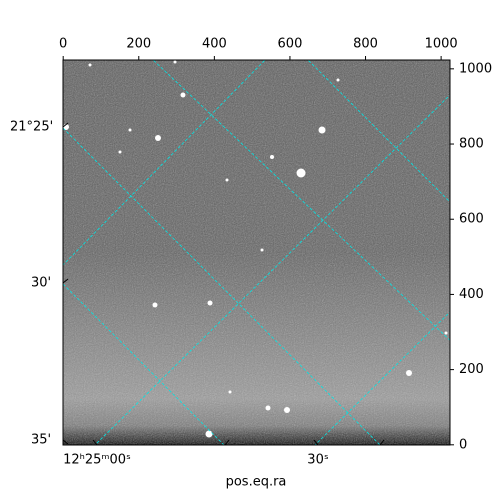 The width and height of the screenshot is (500, 504). Describe the element at coordinates (471, 219) in the screenshot. I see `y-tick-label: 600` at that location.